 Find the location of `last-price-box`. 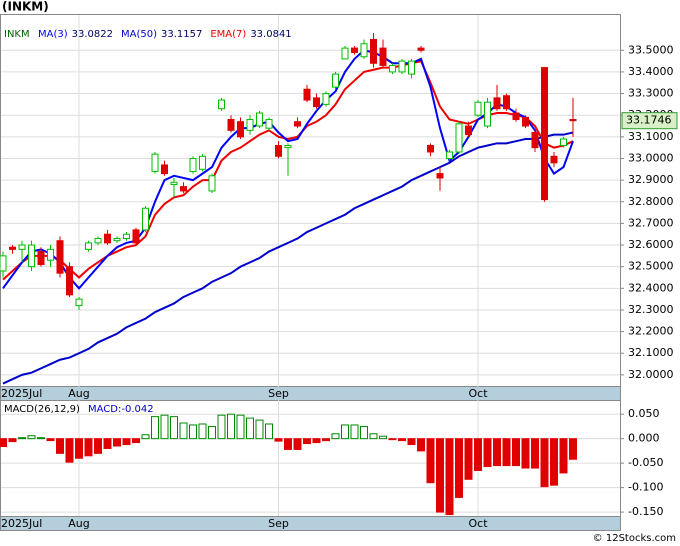

last-price-box is located at coordinates (649, 121).